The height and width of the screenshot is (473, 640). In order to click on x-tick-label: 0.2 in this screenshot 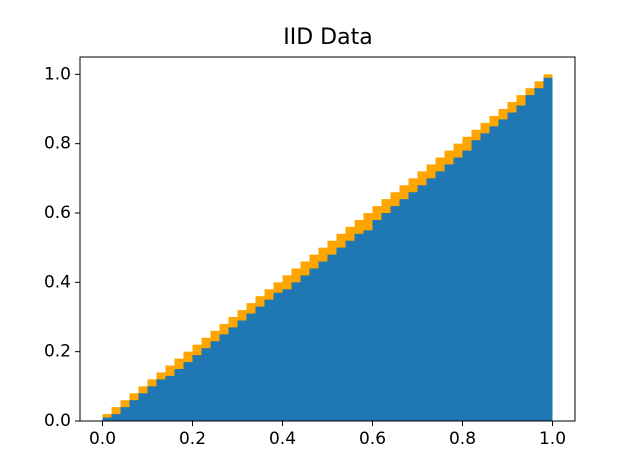, I will do `click(192, 439)`.